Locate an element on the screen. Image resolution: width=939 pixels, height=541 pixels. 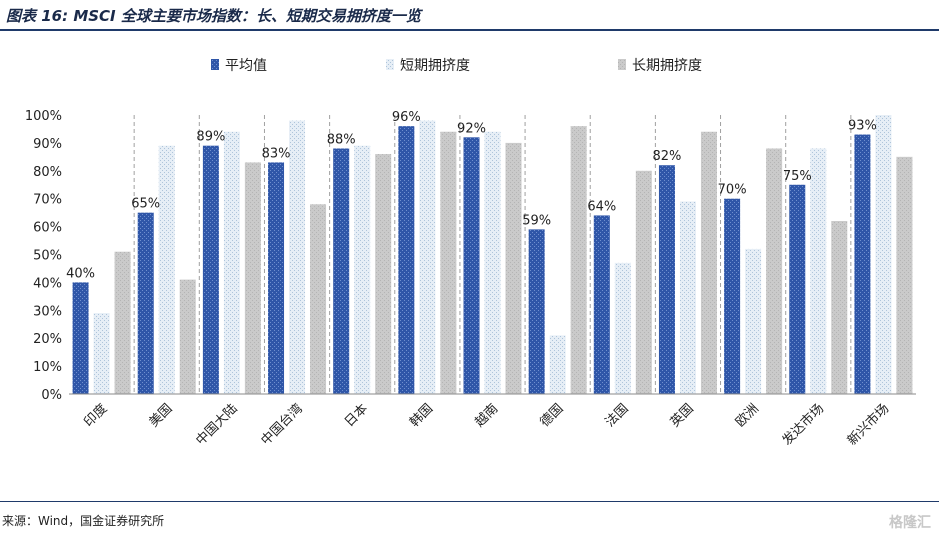
y-tick-label: 20% is located at coordinates (47, 339).